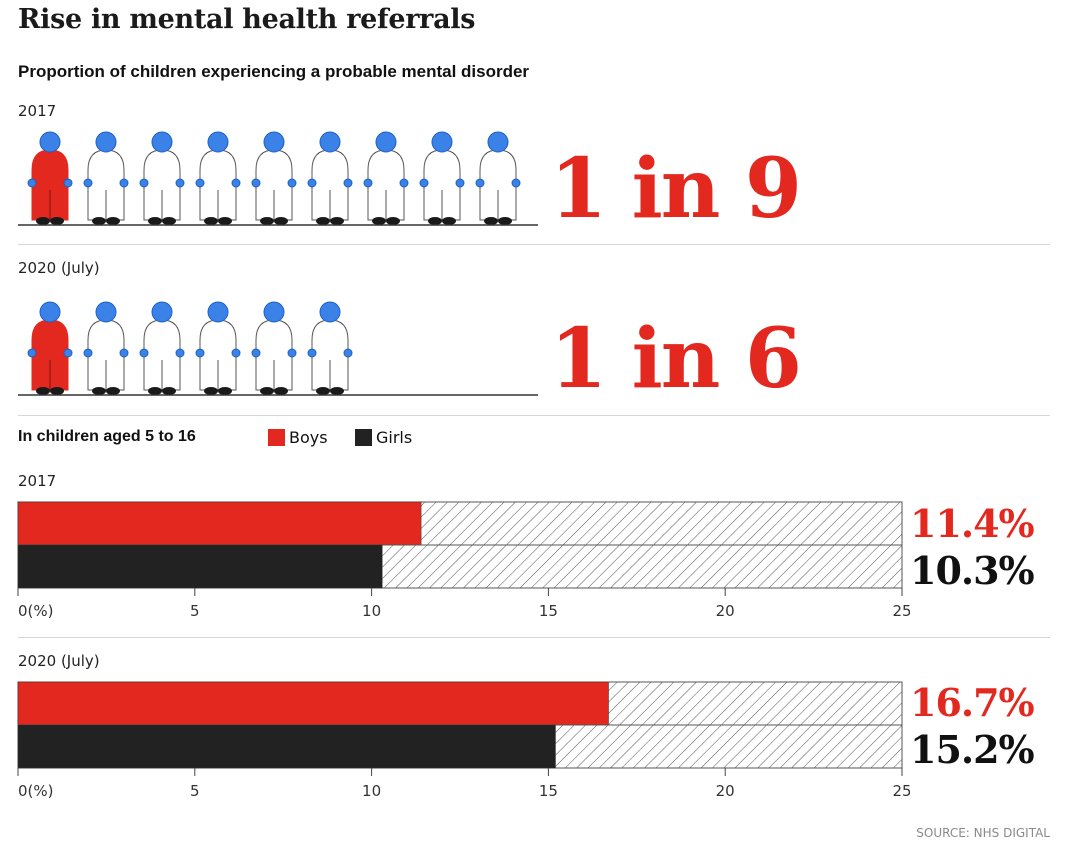 Image resolution: width=1080 pixels, height=861 pixels. Describe the element at coordinates (219, 523) in the screenshot. I see `bar-boys` at that location.